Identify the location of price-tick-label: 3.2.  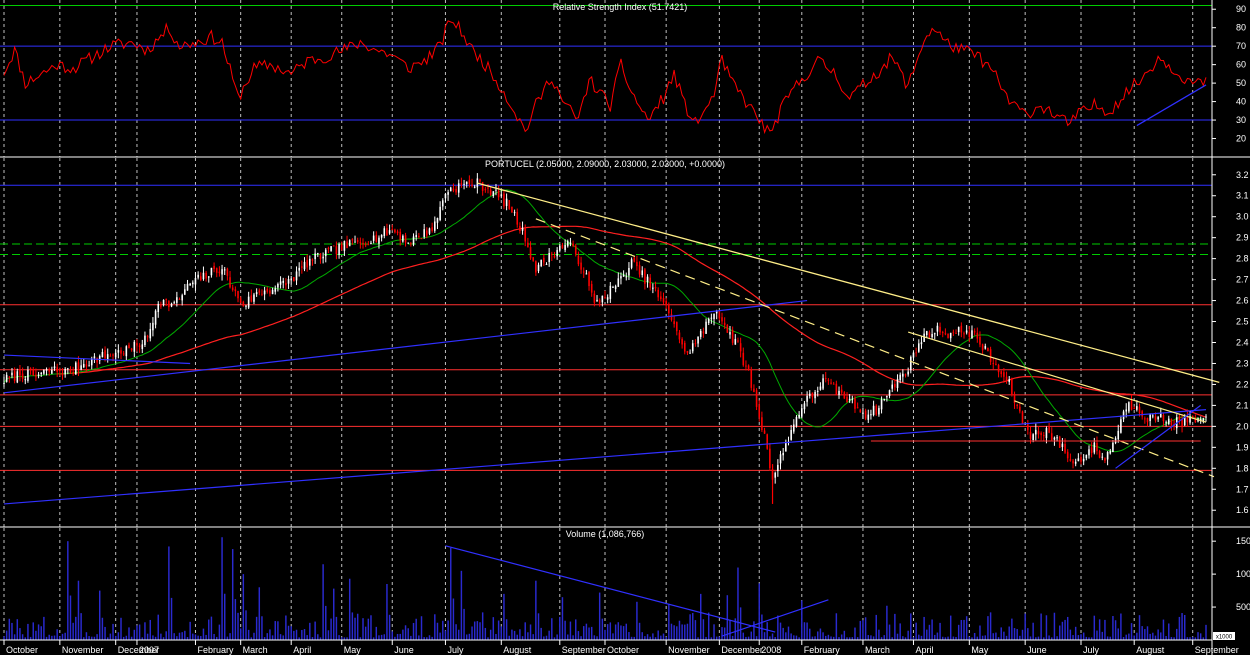
(1242, 175).